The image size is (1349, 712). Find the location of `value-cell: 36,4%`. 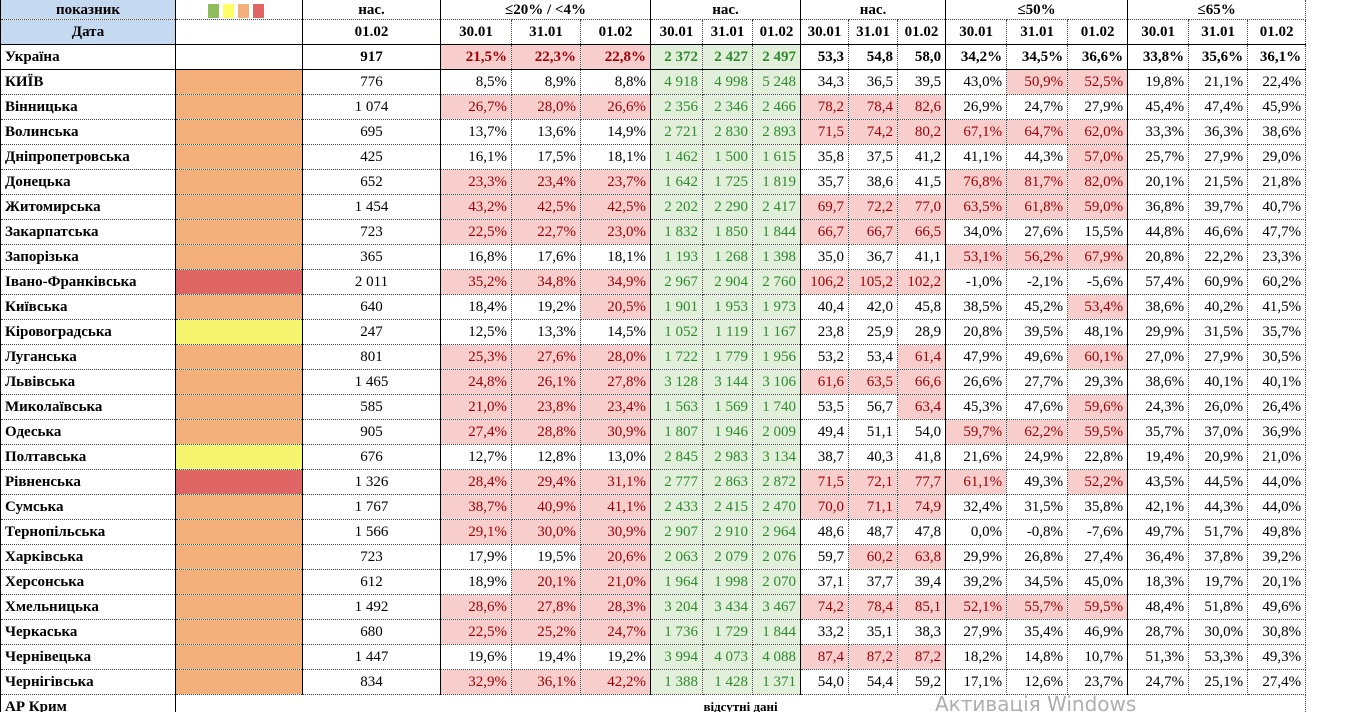

value-cell: 36,4% is located at coordinates (1158, 557).